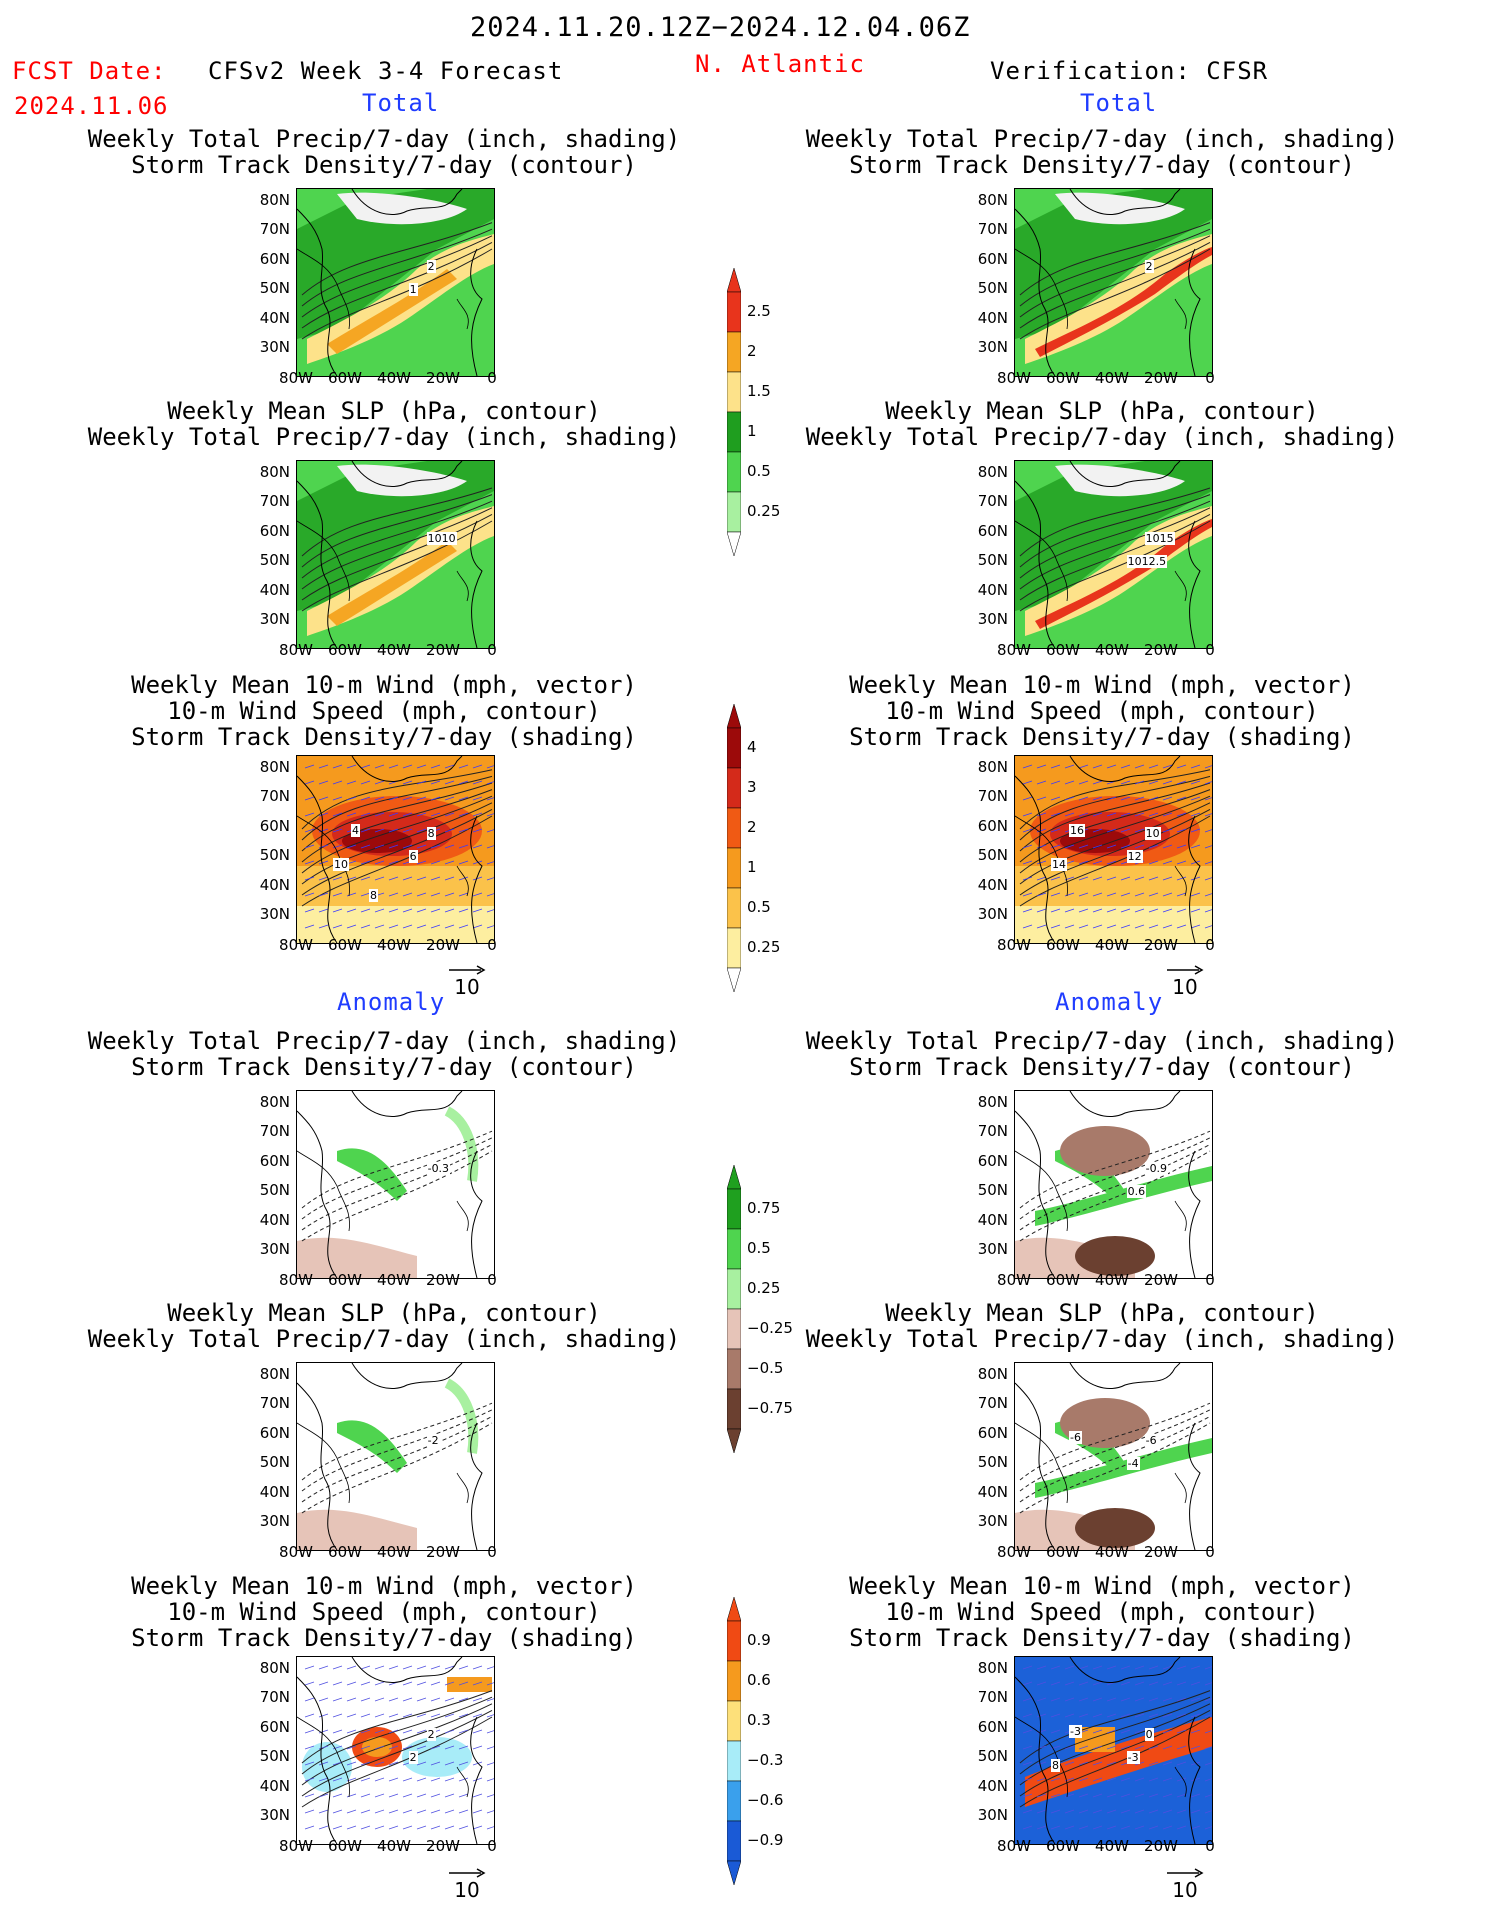  What do you see at coordinates (1129, 71) in the screenshot?
I see `verification-title: Verification: CFSR` at bounding box center [1129, 71].